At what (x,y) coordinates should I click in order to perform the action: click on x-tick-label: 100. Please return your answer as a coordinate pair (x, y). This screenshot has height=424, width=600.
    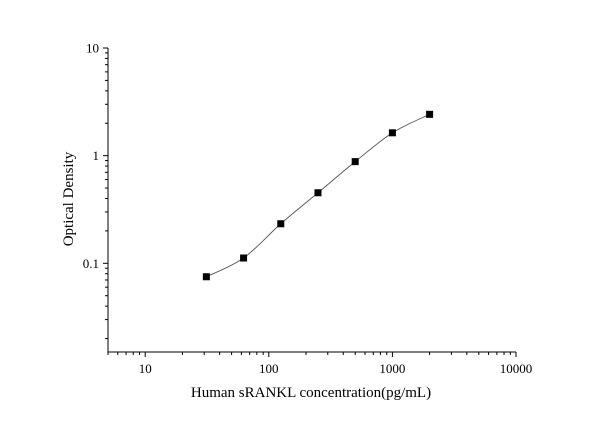
    Looking at the image, I should click on (269, 368).